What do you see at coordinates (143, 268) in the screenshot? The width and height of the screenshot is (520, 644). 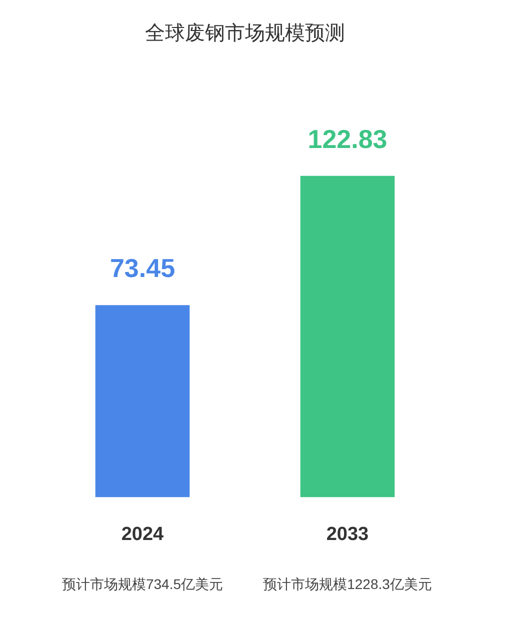 I see `data-label: 73.45` at bounding box center [143, 268].